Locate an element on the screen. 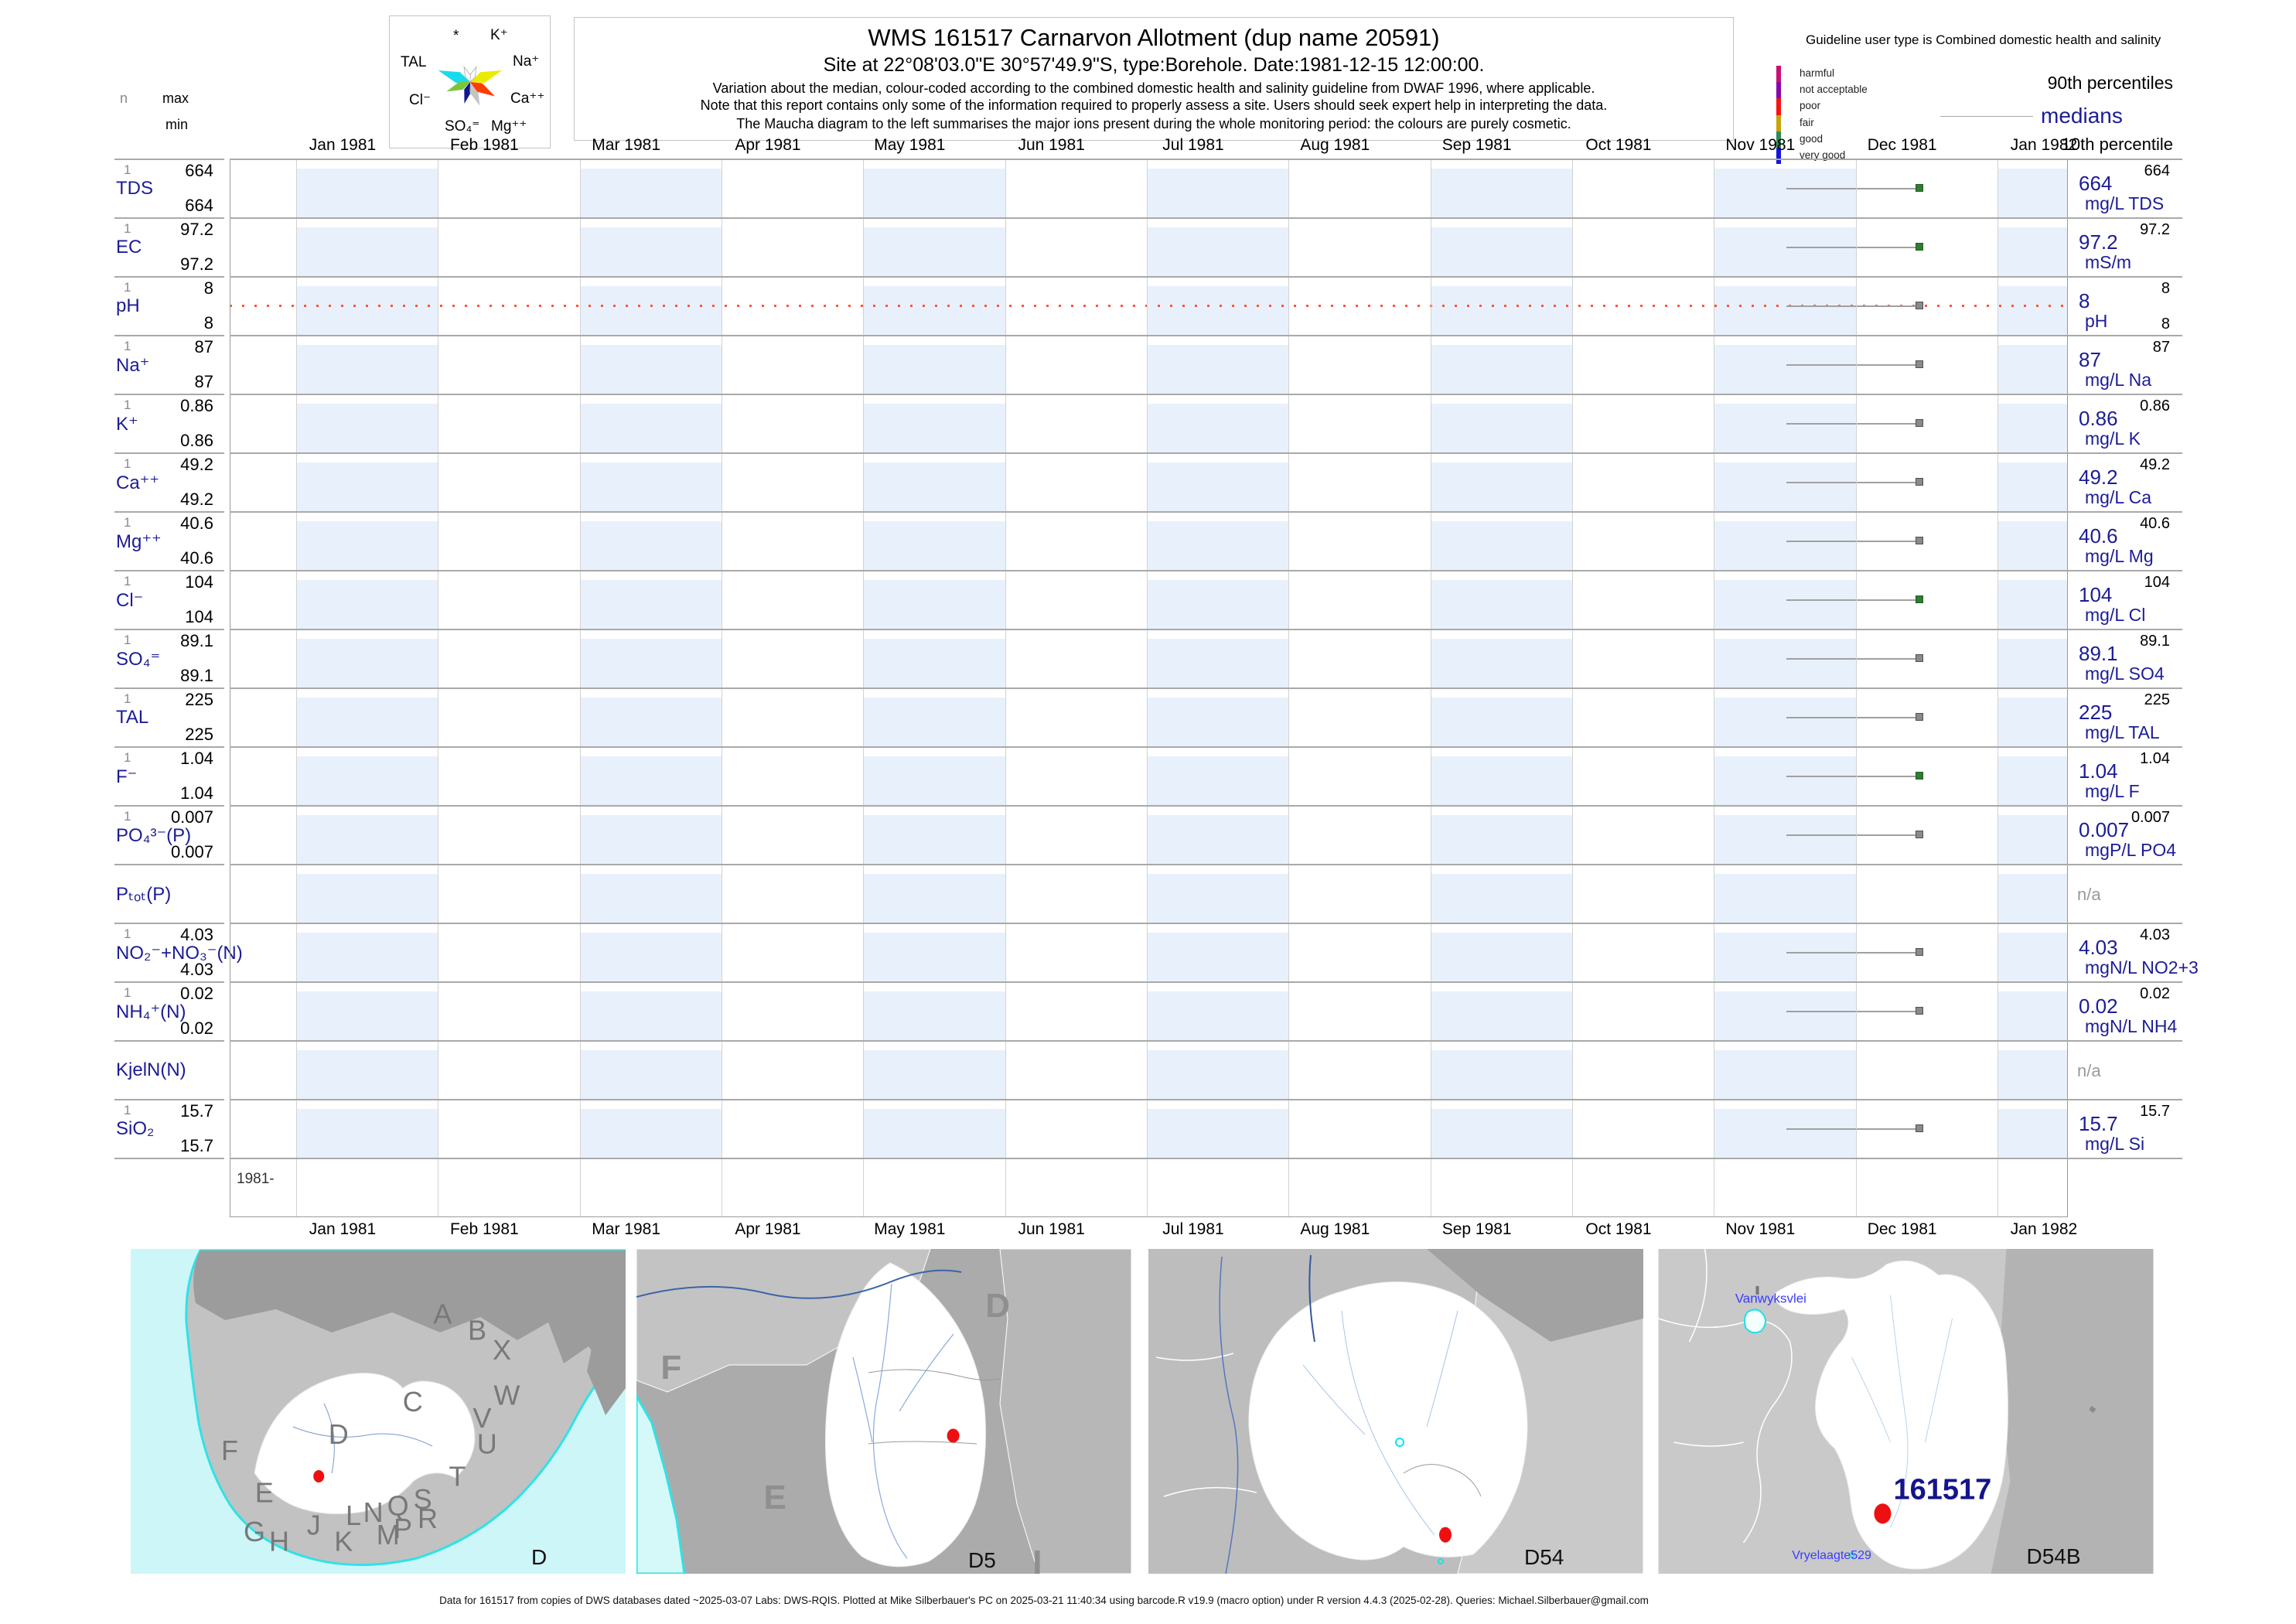 This screenshot has height=1624, width=2296. row-p90-value: 664 is located at coordinates (2157, 170).